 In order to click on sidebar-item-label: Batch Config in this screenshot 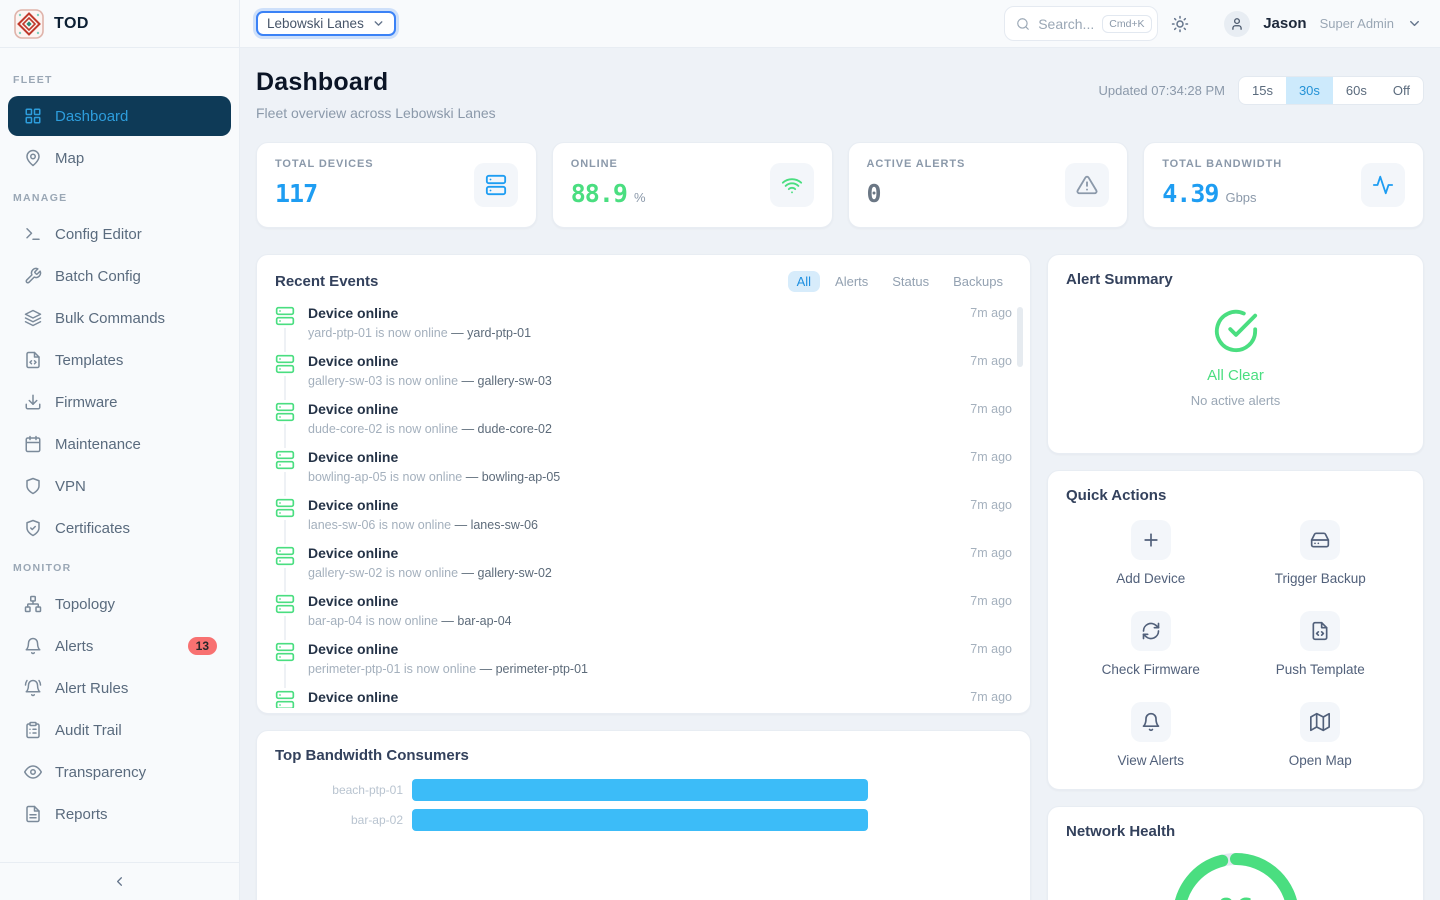, I will do `click(98, 276)`.